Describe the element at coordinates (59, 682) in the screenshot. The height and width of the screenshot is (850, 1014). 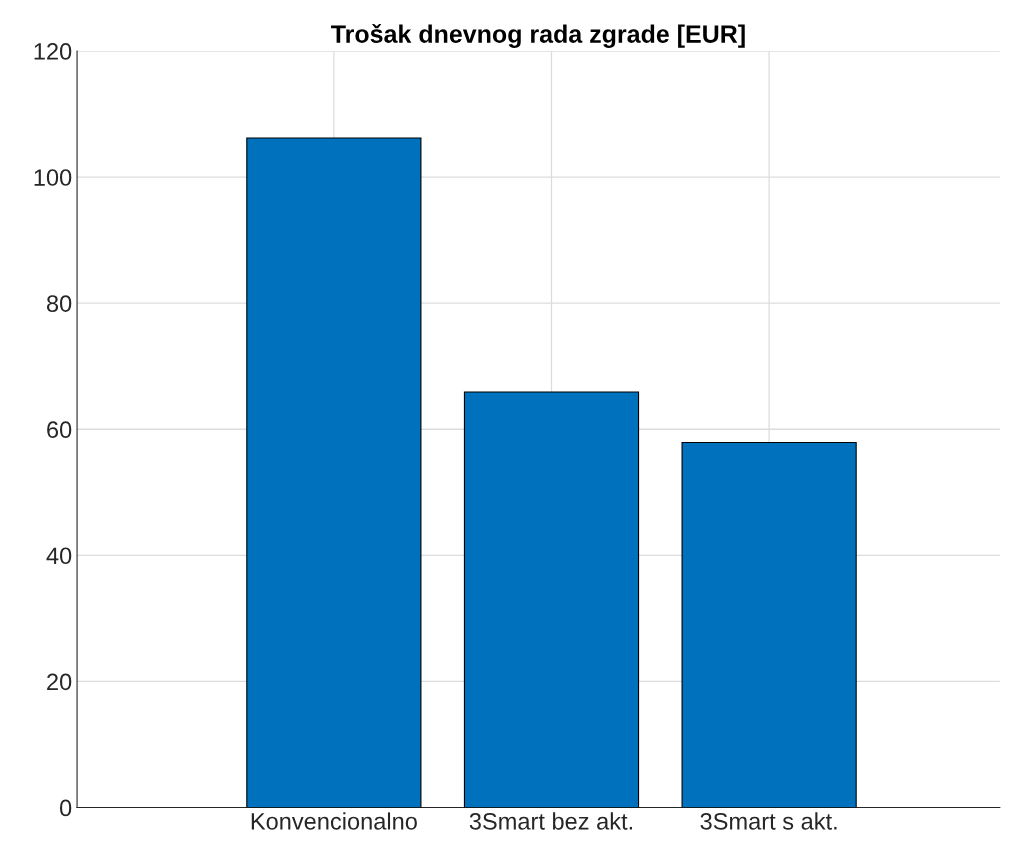
I see `y-tick-label: 20` at that location.